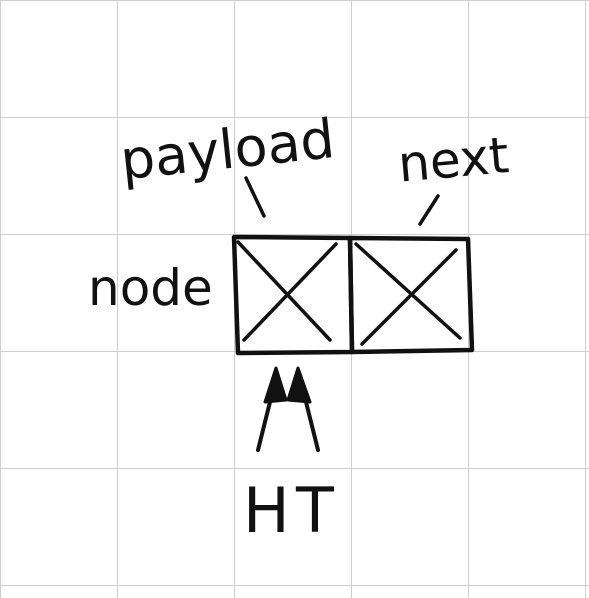  What do you see at coordinates (315, 510) in the screenshot?
I see `tail-pointer-label: T` at bounding box center [315, 510].